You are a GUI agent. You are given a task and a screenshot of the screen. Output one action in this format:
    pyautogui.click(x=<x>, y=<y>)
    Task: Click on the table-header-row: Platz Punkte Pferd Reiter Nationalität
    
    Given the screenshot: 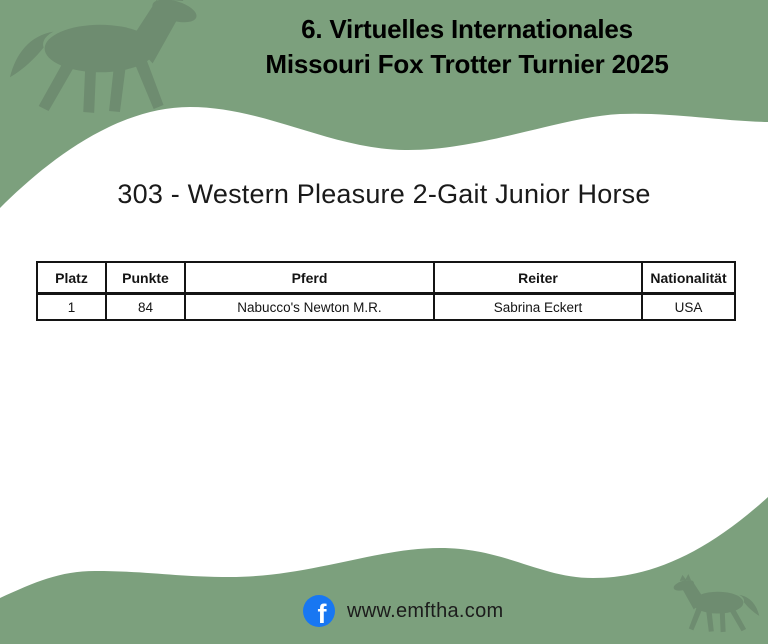 What is the action you would take?
    pyautogui.click(x=386, y=278)
    